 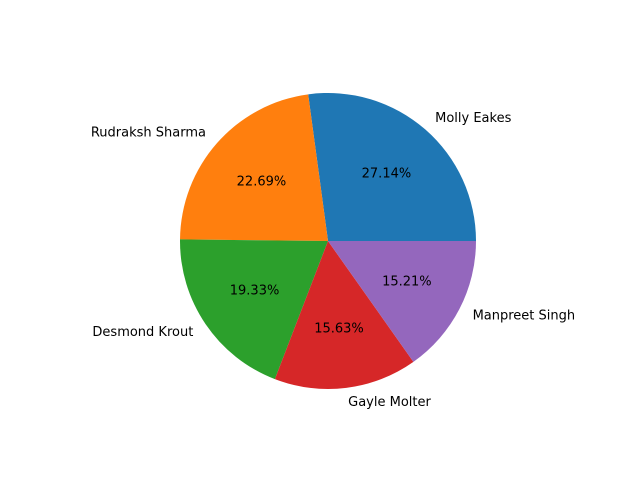 I want to click on pie-category-label-rudraksh-sharma: Rudraksh Sharma, so click(x=148, y=133).